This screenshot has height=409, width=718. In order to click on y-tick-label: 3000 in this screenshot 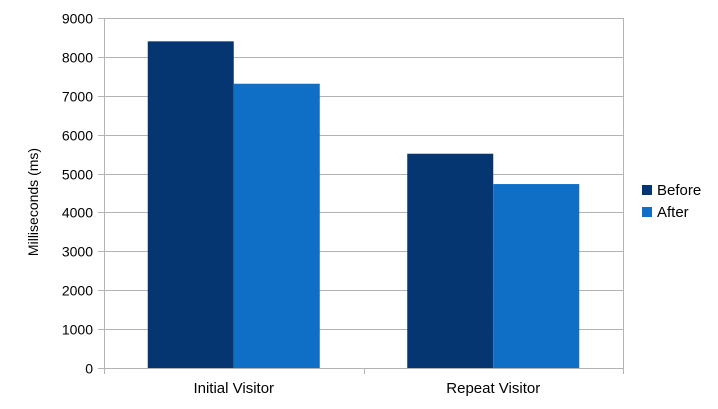, I will do `click(77, 252)`.